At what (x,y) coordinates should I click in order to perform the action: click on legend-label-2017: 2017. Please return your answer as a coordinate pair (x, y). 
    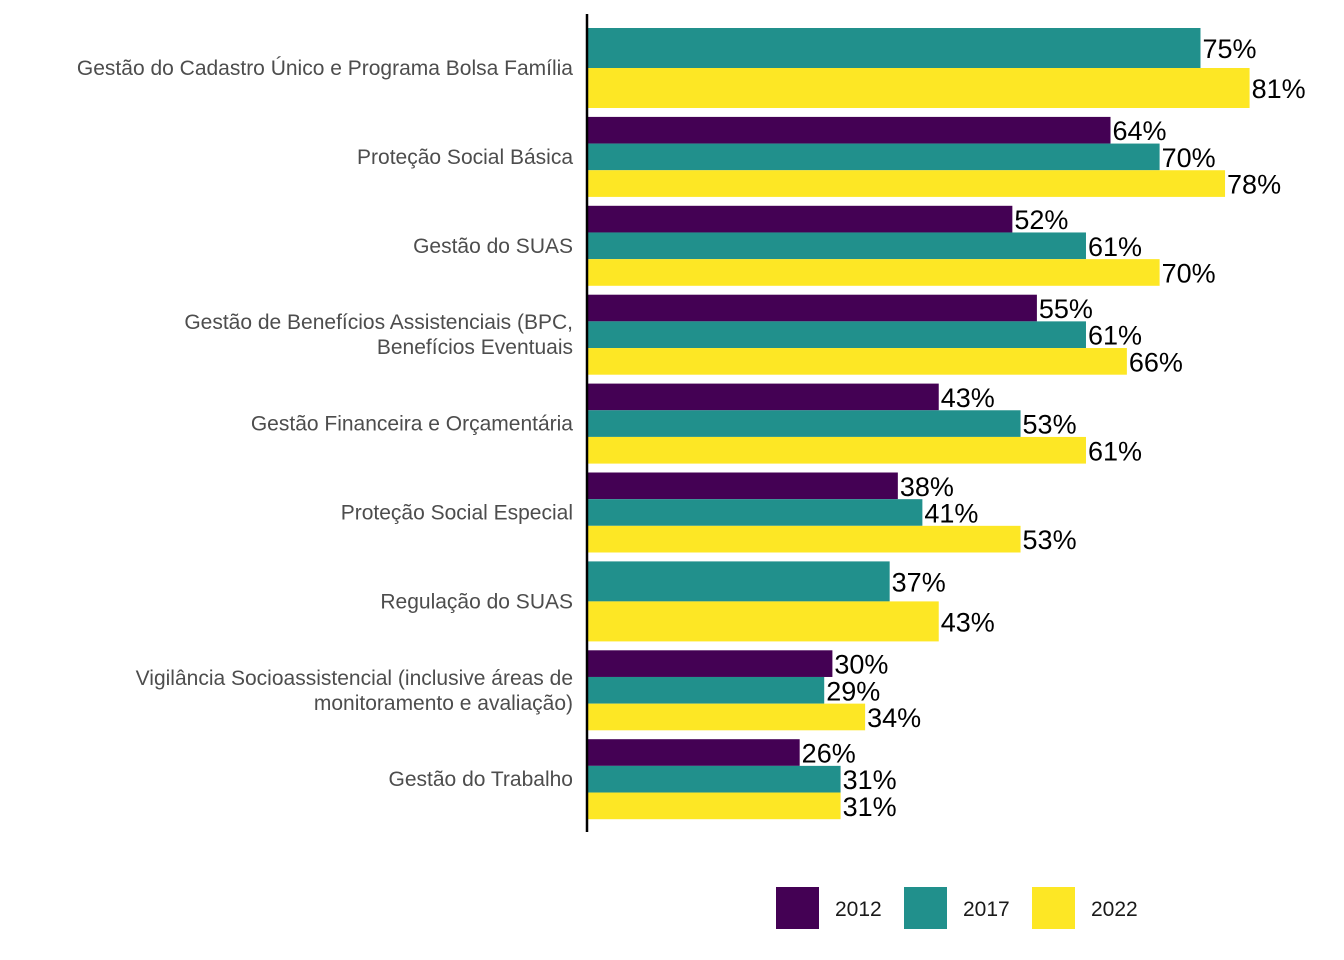
    Looking at the image, I should click on (986, 909).